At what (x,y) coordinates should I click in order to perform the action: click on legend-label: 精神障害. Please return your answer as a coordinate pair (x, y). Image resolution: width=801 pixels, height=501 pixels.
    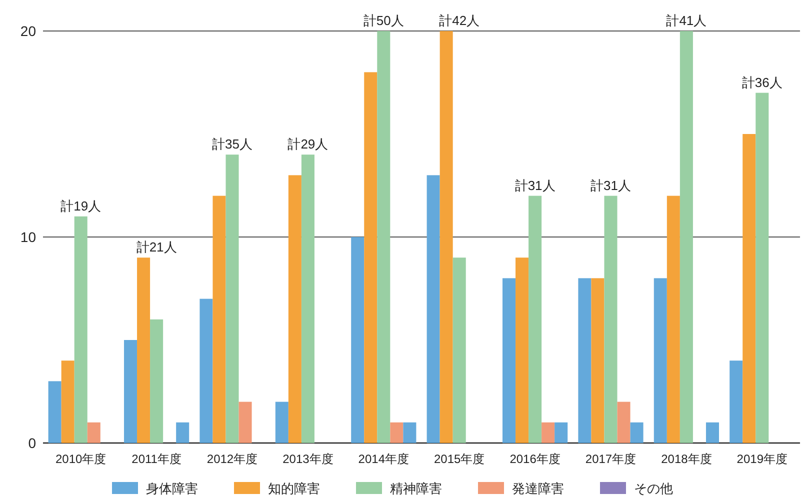
    Looking at the image, I should click on (416, 488).